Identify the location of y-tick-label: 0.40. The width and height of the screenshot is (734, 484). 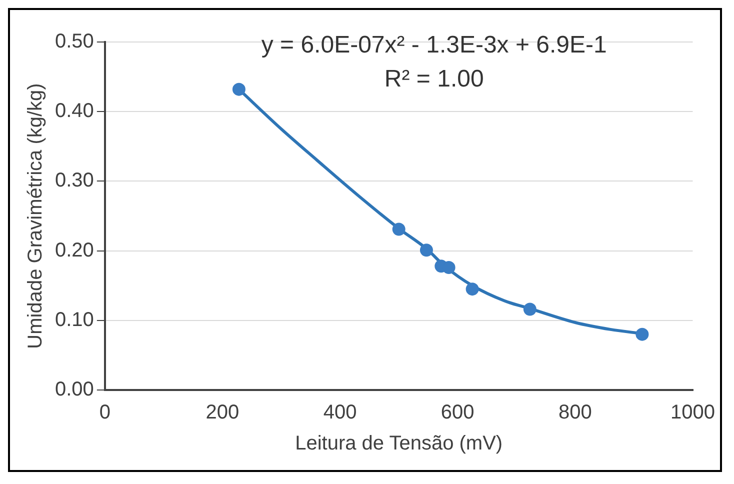
(74, 111).